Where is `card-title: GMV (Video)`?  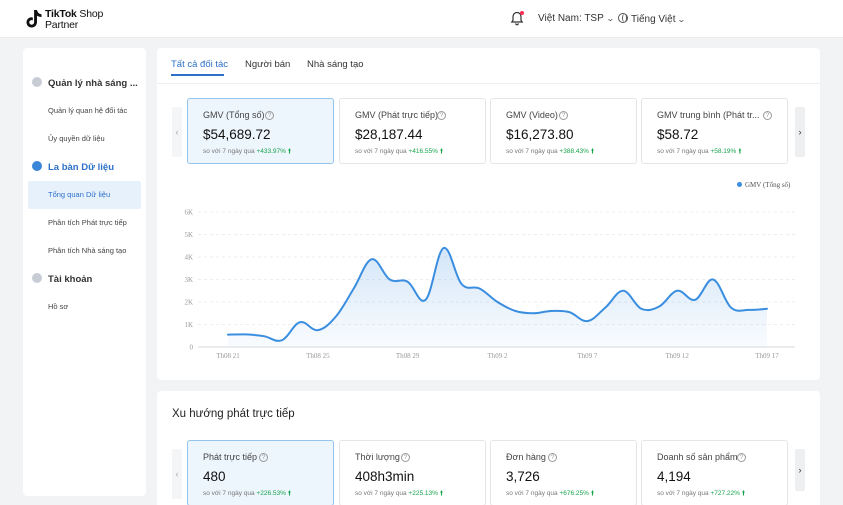
card-title: GMV (Video) is located at coordinates (532, 115).